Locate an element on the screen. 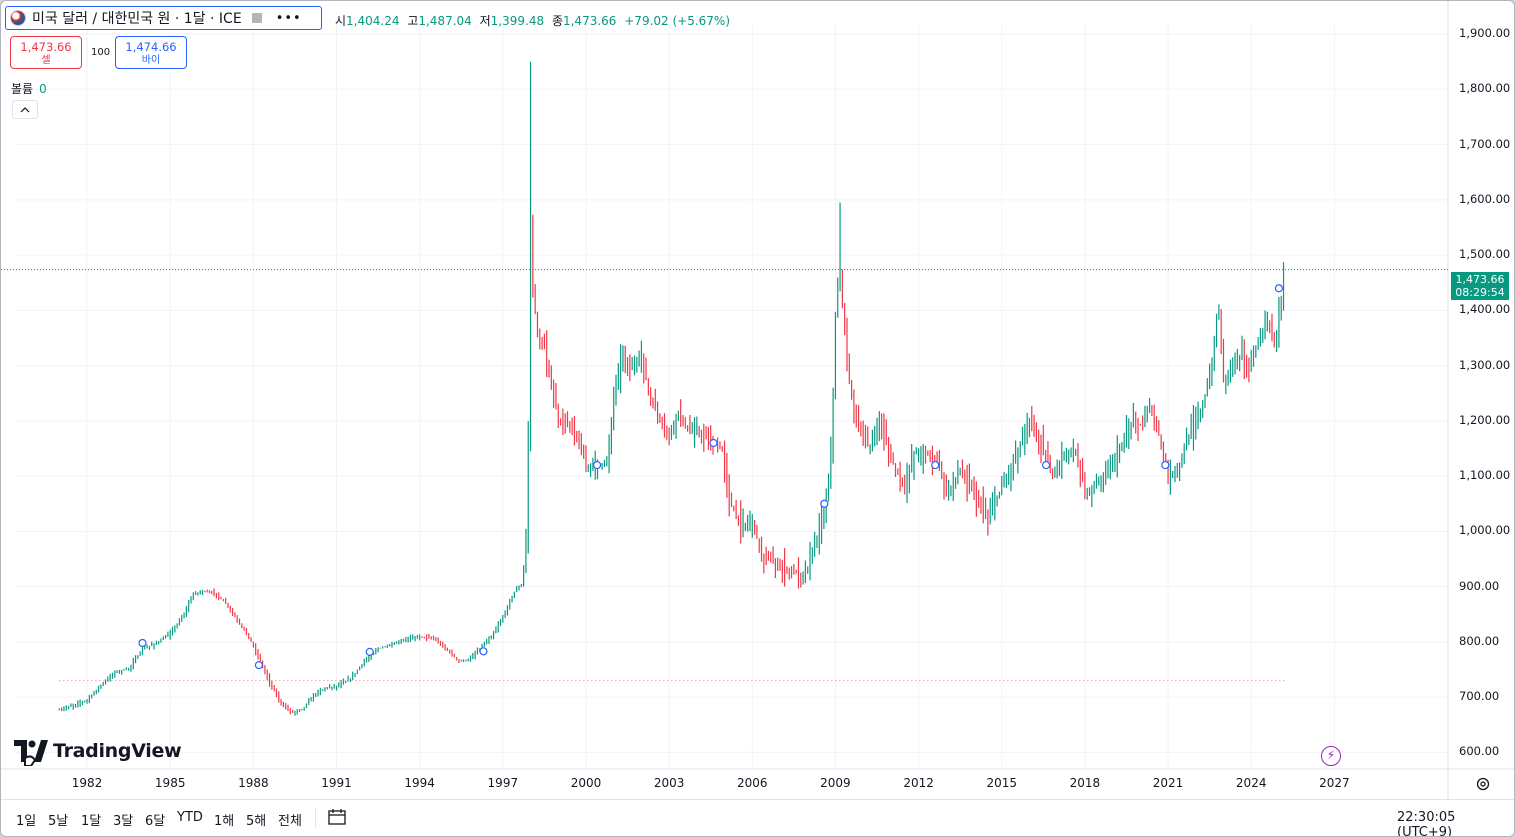 The image size is (1515, 837). time-tick-label: 1994 is located at coordinates (419, 783).